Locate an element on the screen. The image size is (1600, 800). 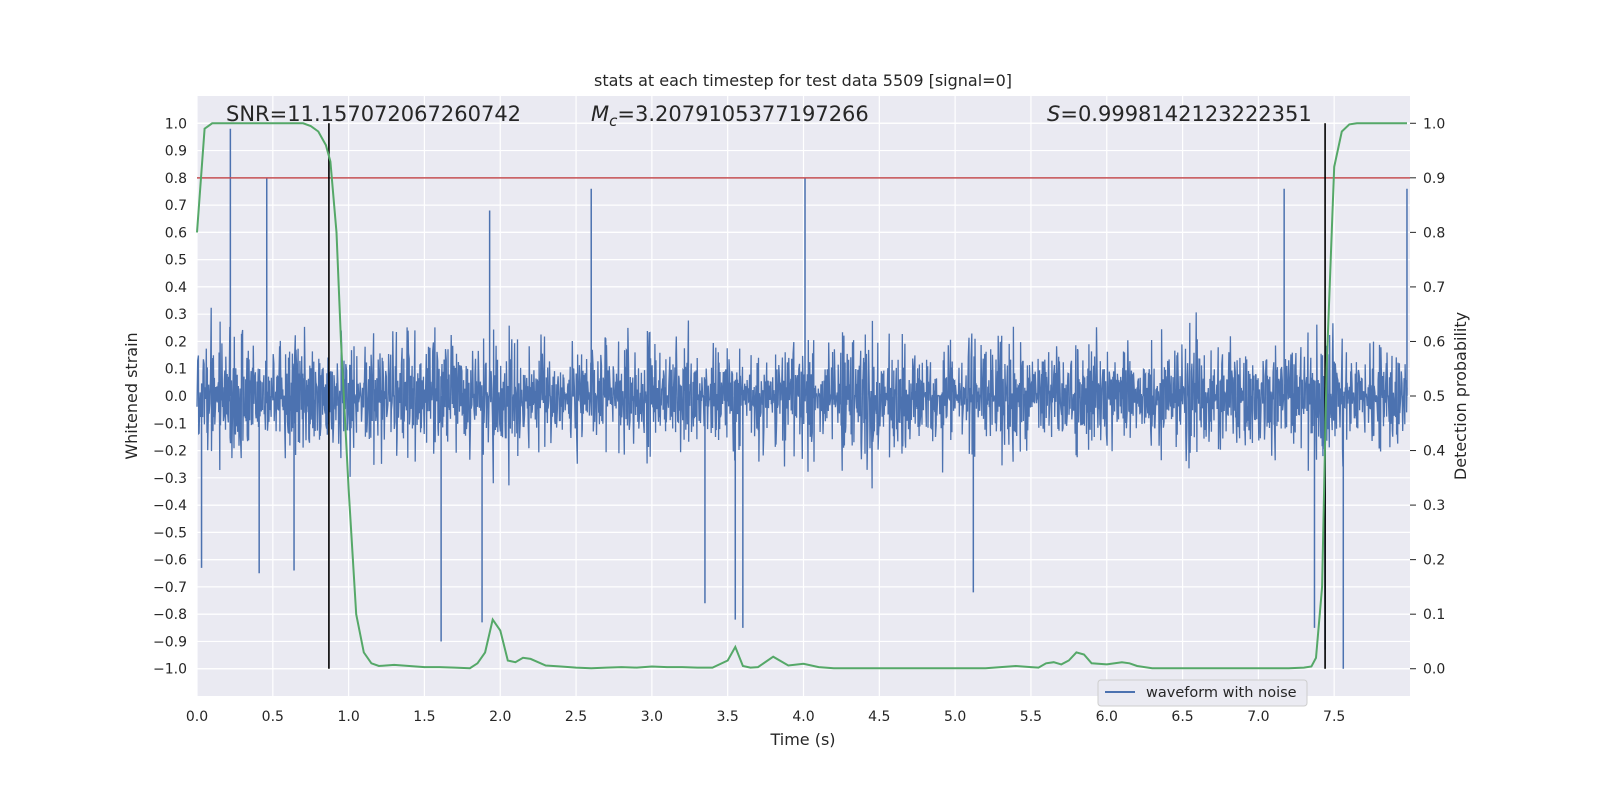
x-axis-label: Time (s) is located at coordinates (802, 739).